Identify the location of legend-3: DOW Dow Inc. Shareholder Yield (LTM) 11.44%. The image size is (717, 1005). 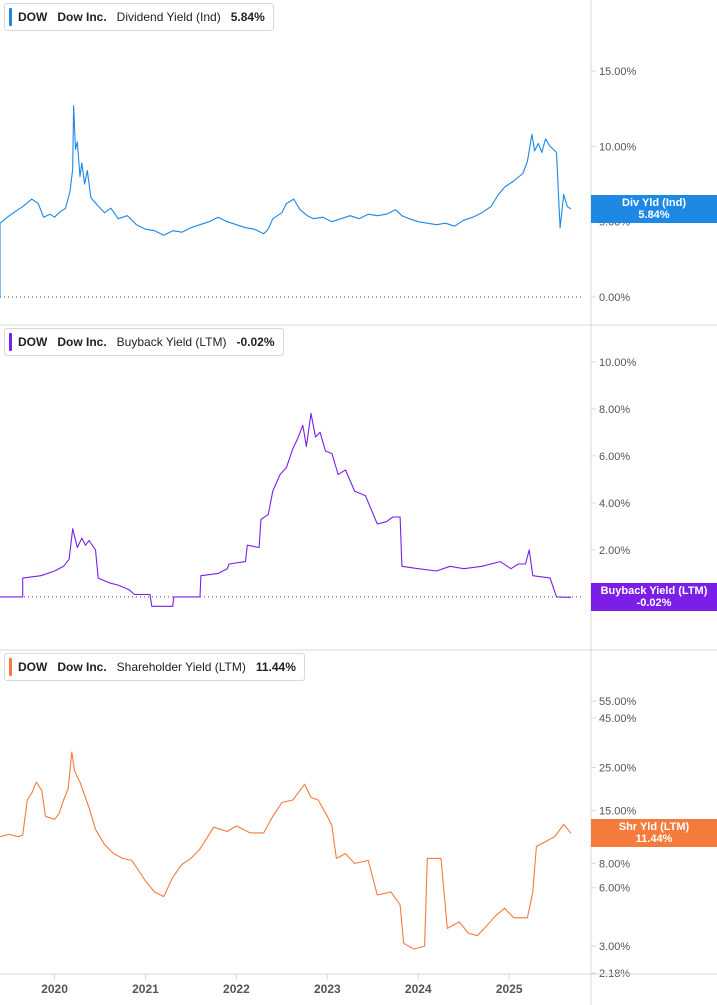
(154, 667).